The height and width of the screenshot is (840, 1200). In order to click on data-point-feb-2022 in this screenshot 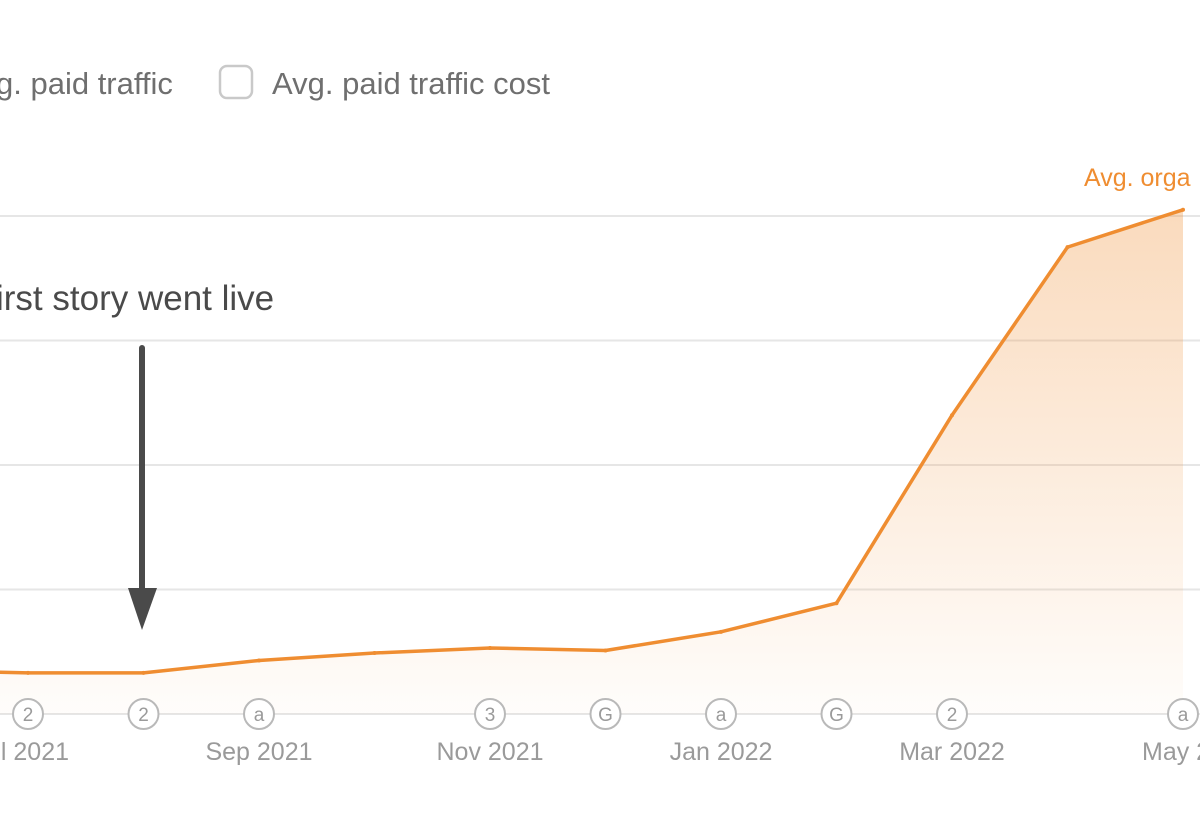, I will do `click(836, 603)`.